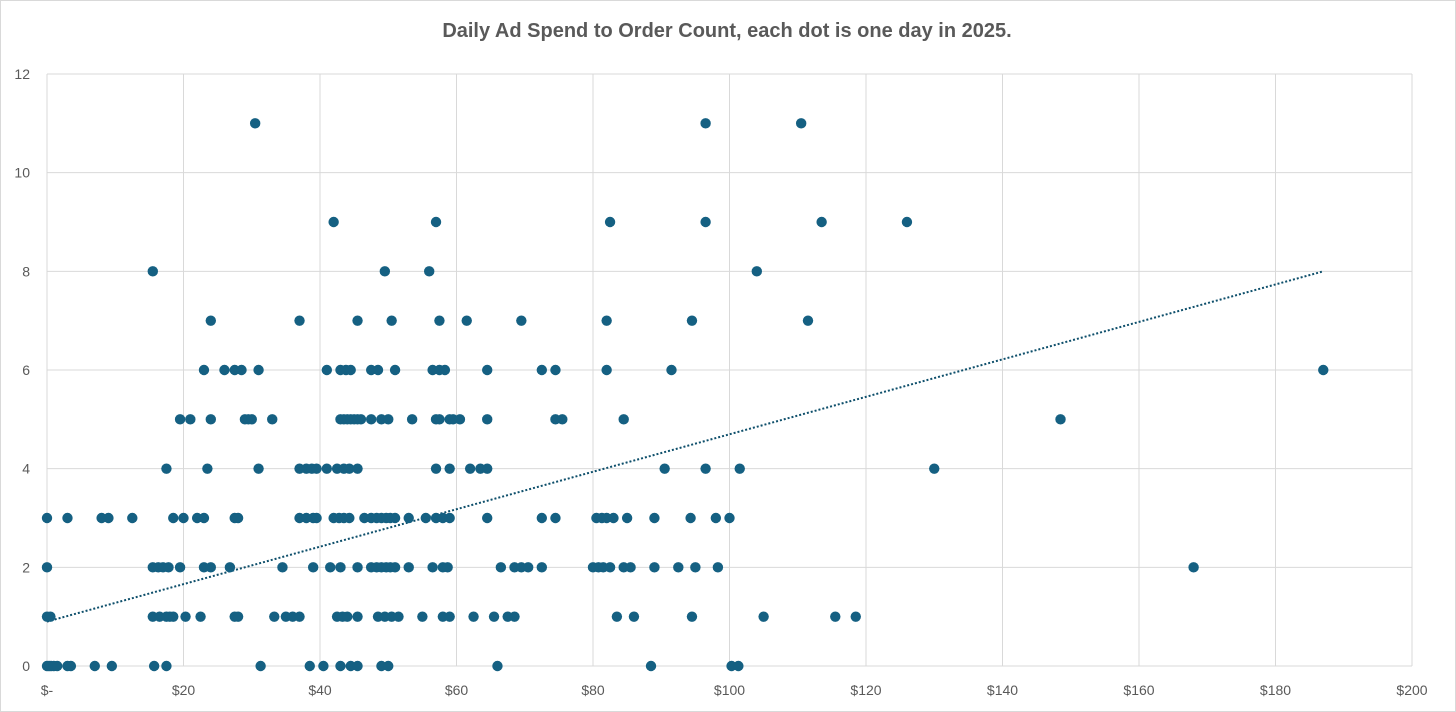 The width and height of the screenshot is (1456, 712). Describe the element at coordinates (865, 690) in the screenshot. I see `x-tick-label: $120` at that location.